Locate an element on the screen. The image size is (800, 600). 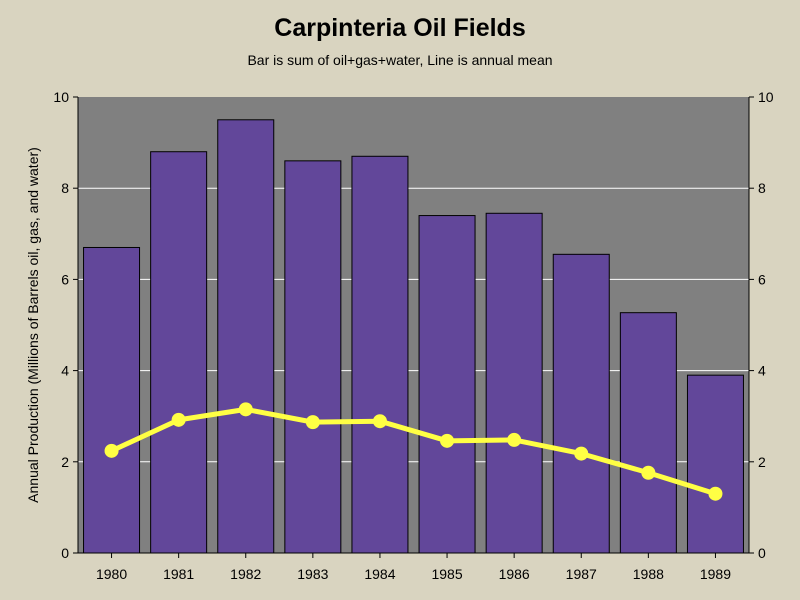
y-tick-label-left: 6 is located at coordinates (65, 279).